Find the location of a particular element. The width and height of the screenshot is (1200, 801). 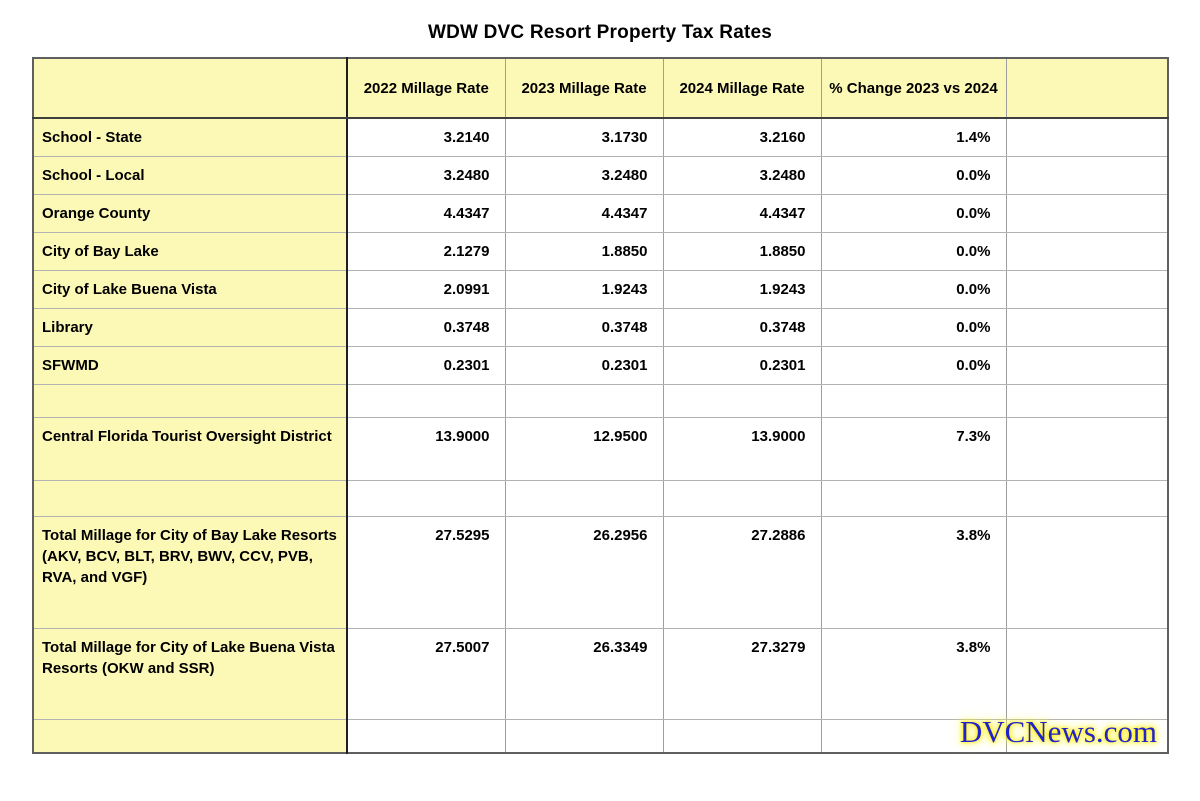

row-label: Orange County is located at coordinates (190, 213).